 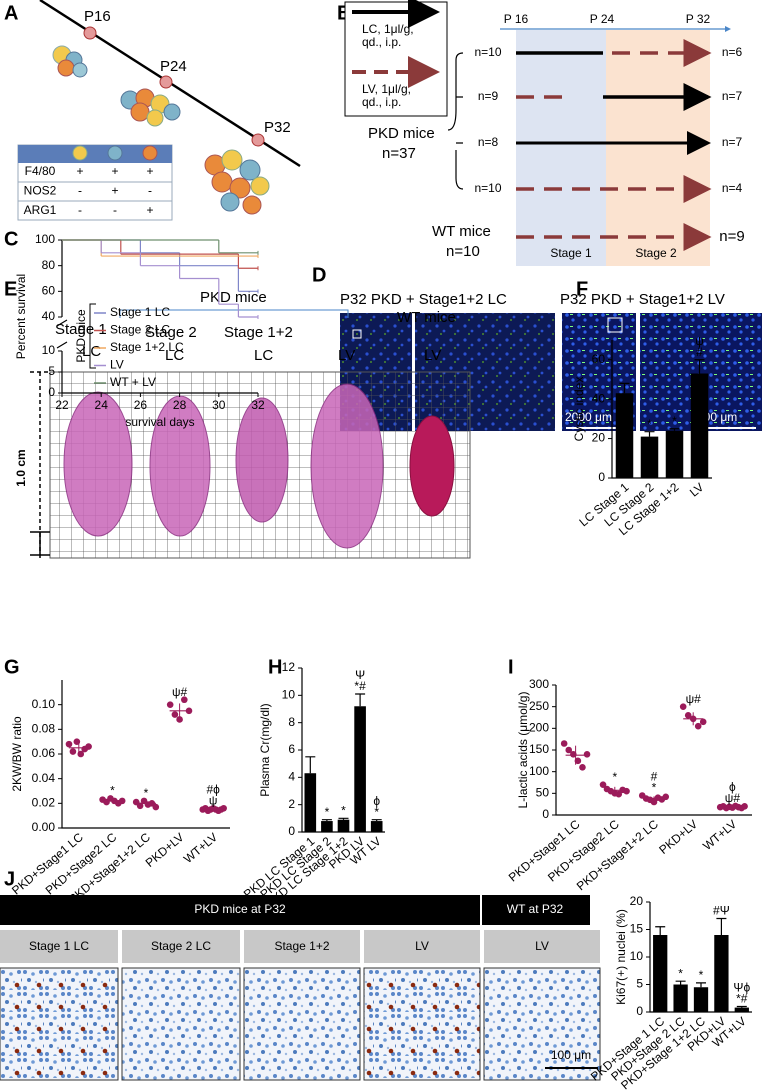 What do you see at coordinates (44, 753) in the screenshot?
I see `y-tick-label: 0.06` at bounding box center [44, 753].